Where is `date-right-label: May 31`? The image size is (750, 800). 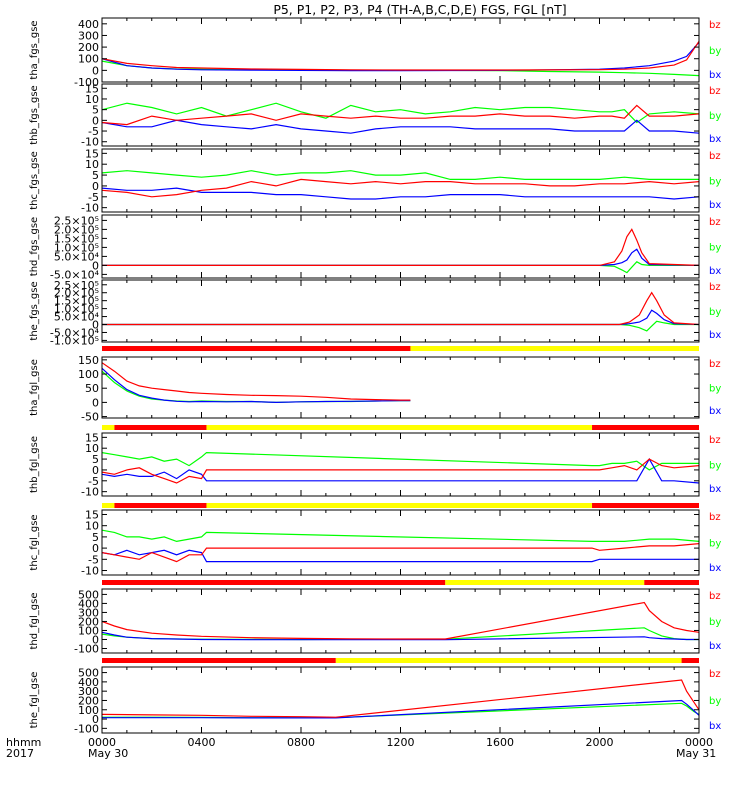
date-right-label: May 31 is located at coordinates (696, 753).